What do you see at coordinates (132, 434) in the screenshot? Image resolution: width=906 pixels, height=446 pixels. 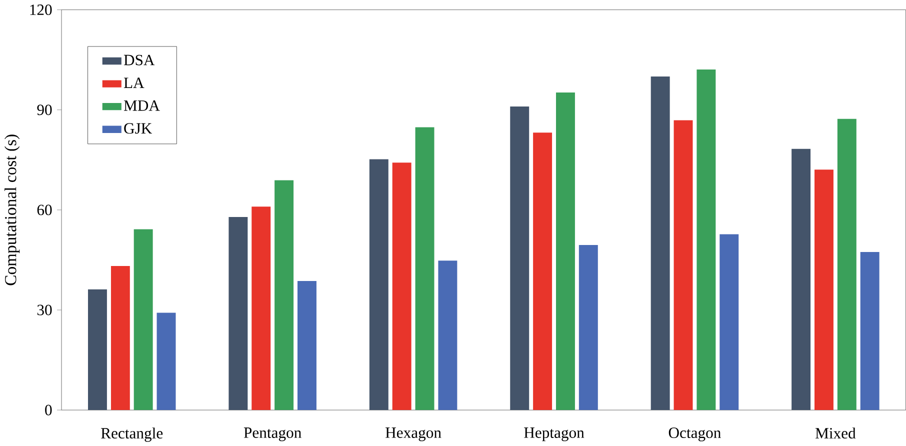 I see `x-tick-label: Rectangle` at bounding box center [132, 434].